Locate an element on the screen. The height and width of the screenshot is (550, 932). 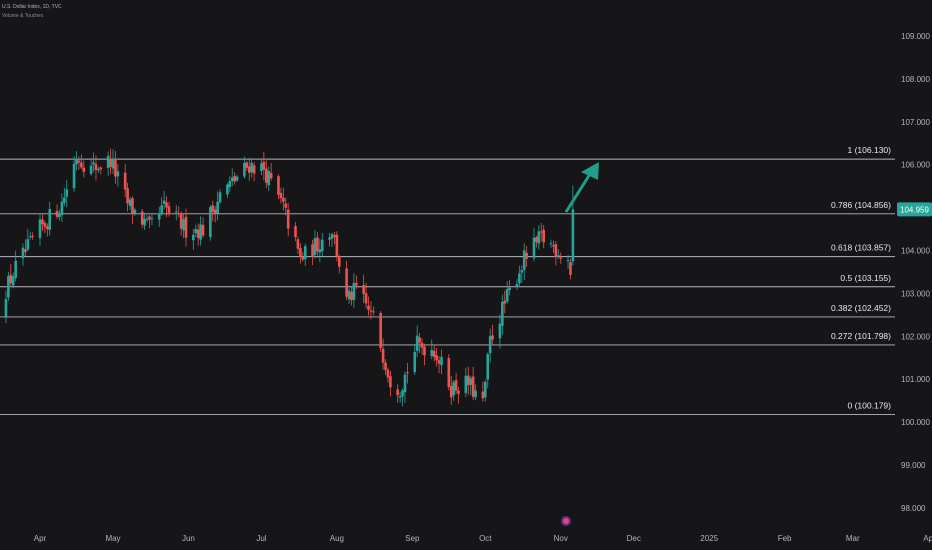
projection-arrow-shaft is located at coordinates (578, 193).